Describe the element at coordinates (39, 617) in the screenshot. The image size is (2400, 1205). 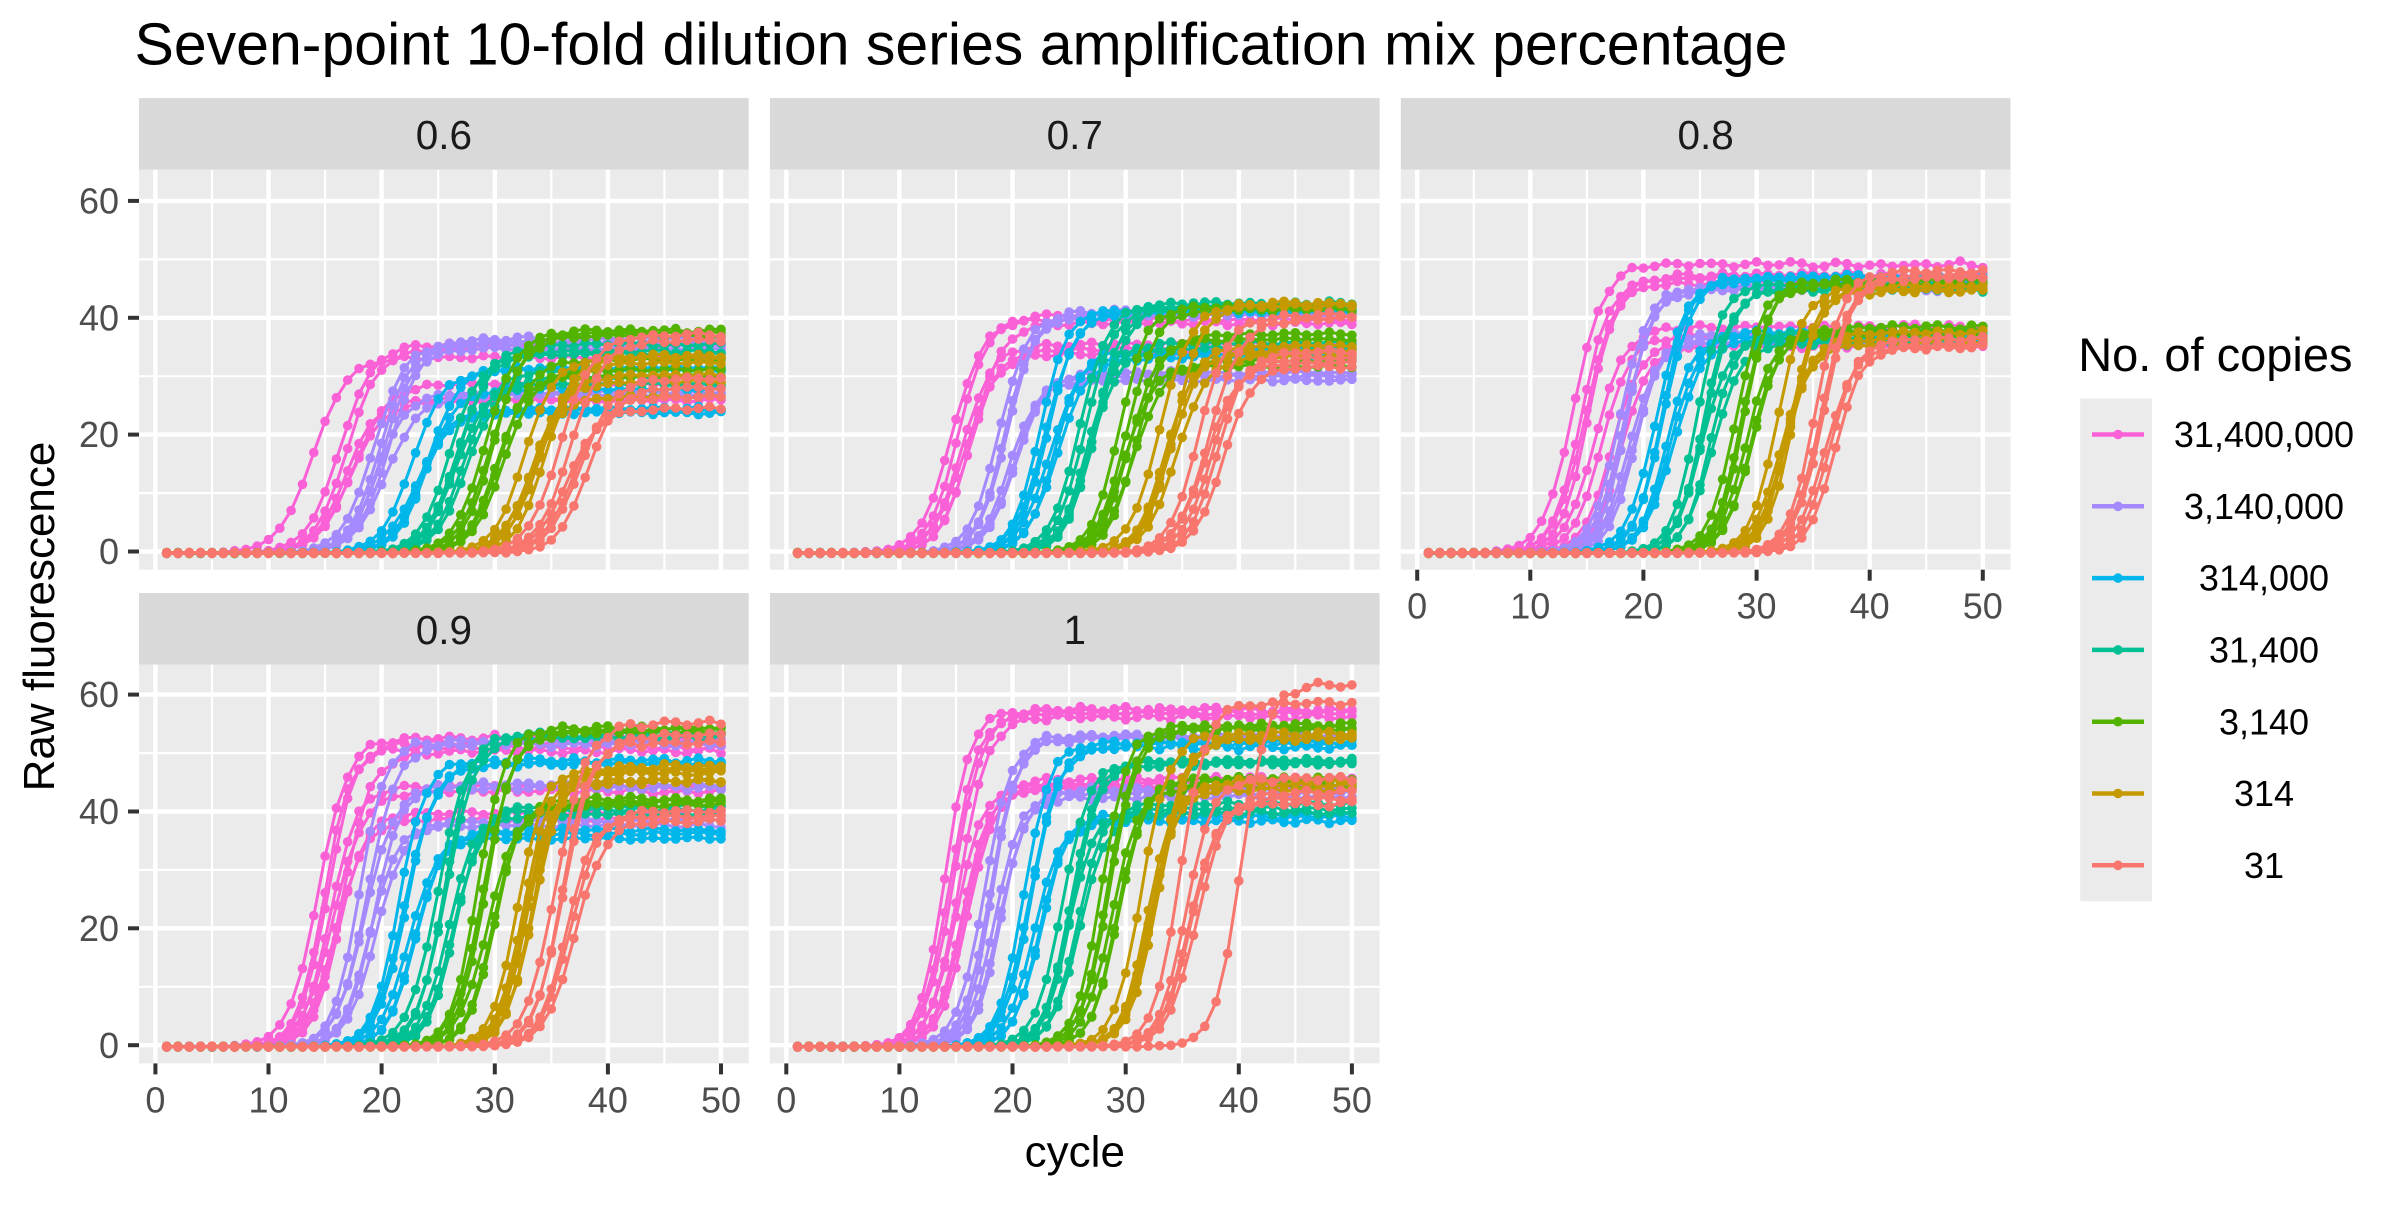
I see `svg-text: Raw fluorescence` at that location.